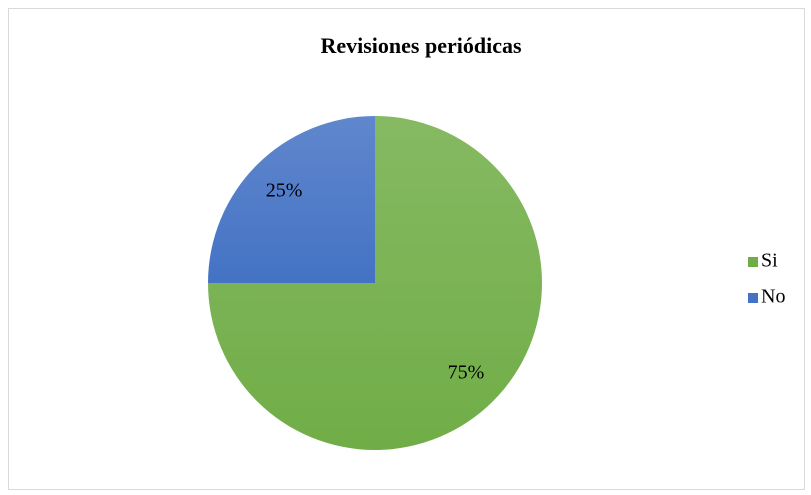 This screenshot has width=811, height=495. I want to click on data-label: 25%, so click(284, 191).